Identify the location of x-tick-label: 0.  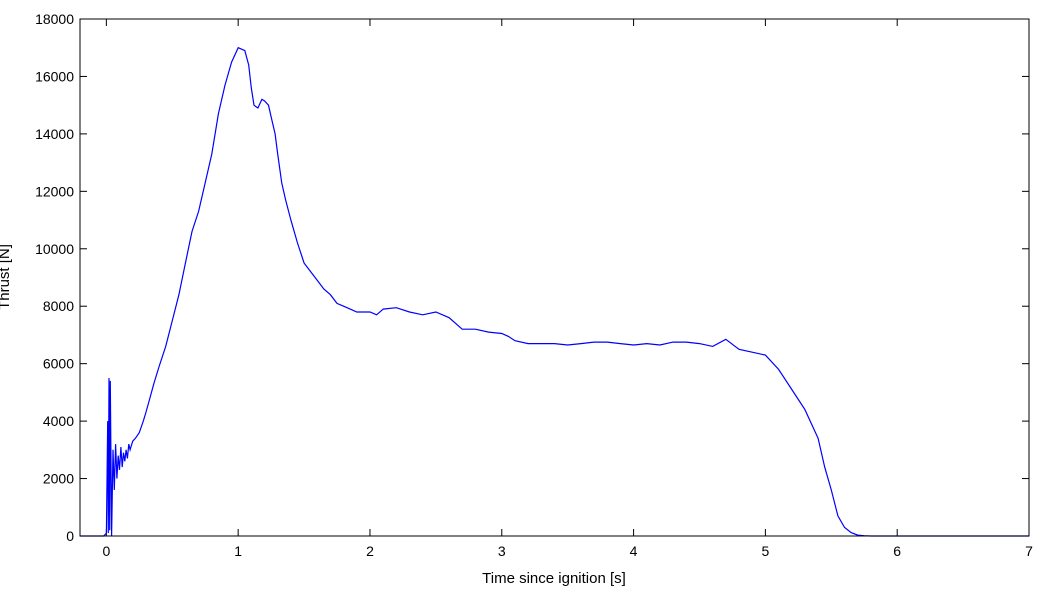
(106, 551).